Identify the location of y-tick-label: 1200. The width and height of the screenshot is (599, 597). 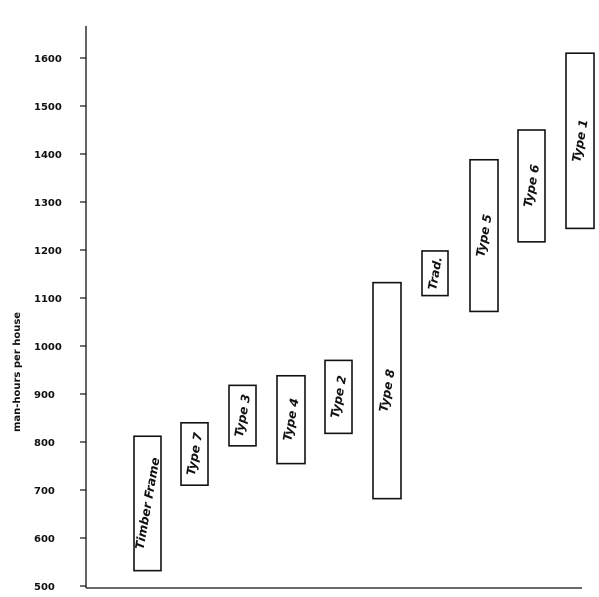
(48, 251).